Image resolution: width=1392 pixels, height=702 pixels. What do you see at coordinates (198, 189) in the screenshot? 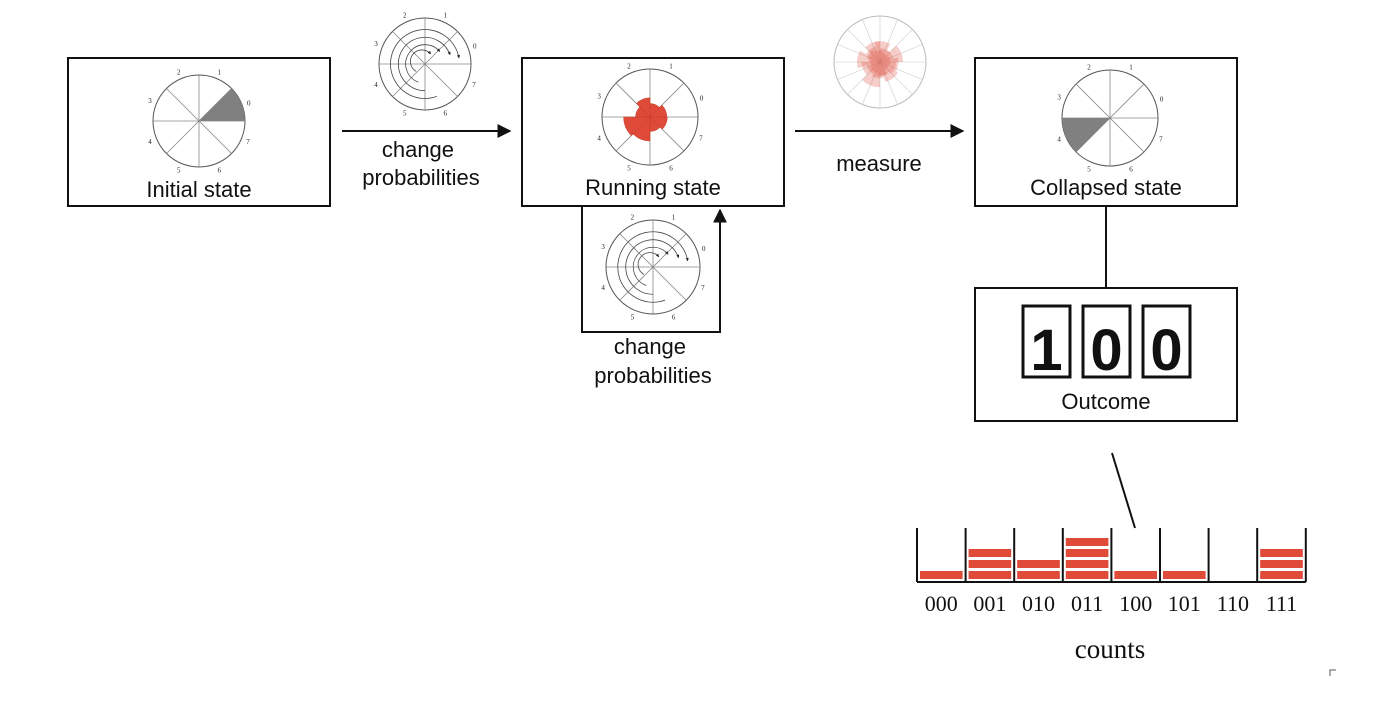
I see `initial-state-label: Initial state` at bounding box center [198, 189].